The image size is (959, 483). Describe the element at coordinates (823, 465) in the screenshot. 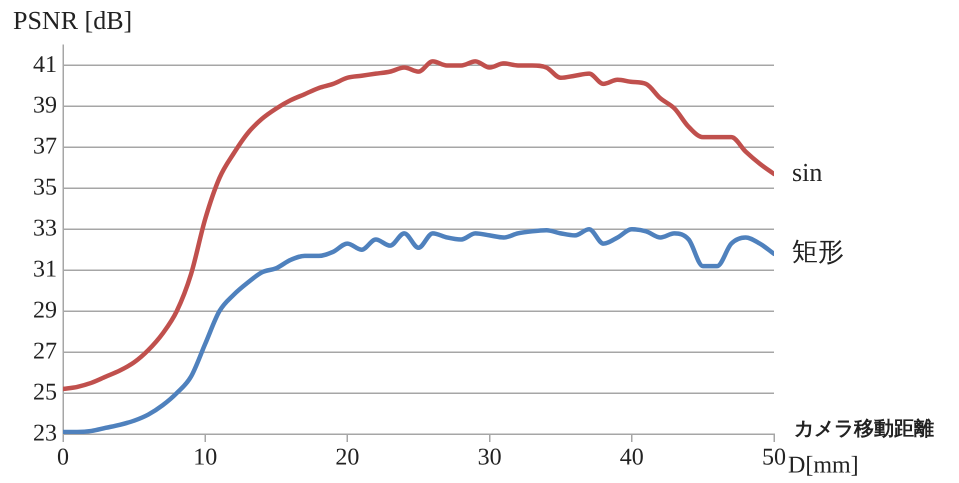

I see `x-axis-title: D[mm]` at that location.